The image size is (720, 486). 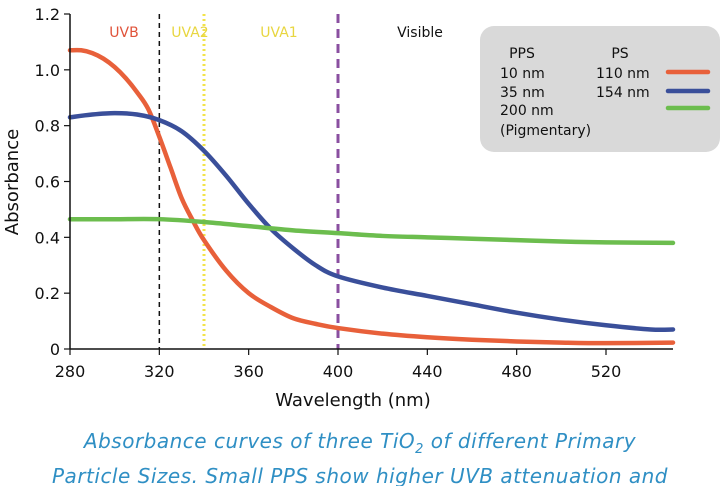 I want to click on x-tick-label-320: 320, so click(x=159, y=371).